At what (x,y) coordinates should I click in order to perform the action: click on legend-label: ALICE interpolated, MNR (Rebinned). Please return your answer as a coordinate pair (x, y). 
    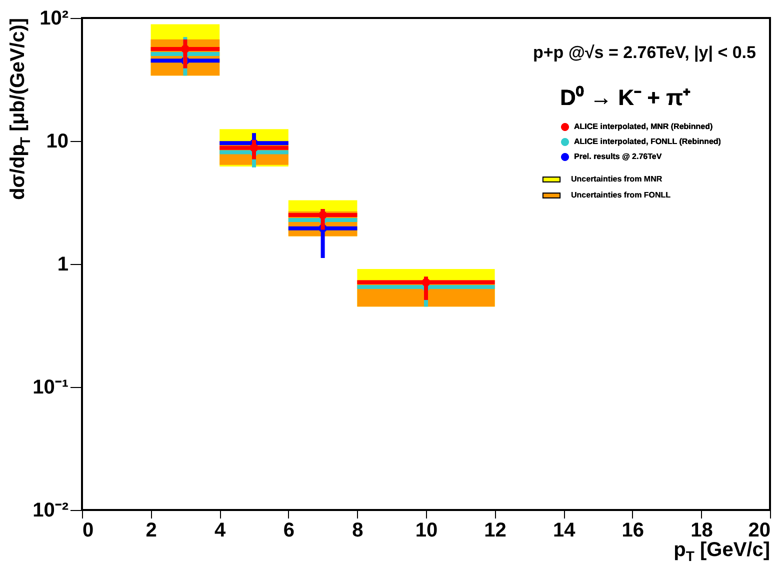
    Looking at the image, I should click on (643, 126).